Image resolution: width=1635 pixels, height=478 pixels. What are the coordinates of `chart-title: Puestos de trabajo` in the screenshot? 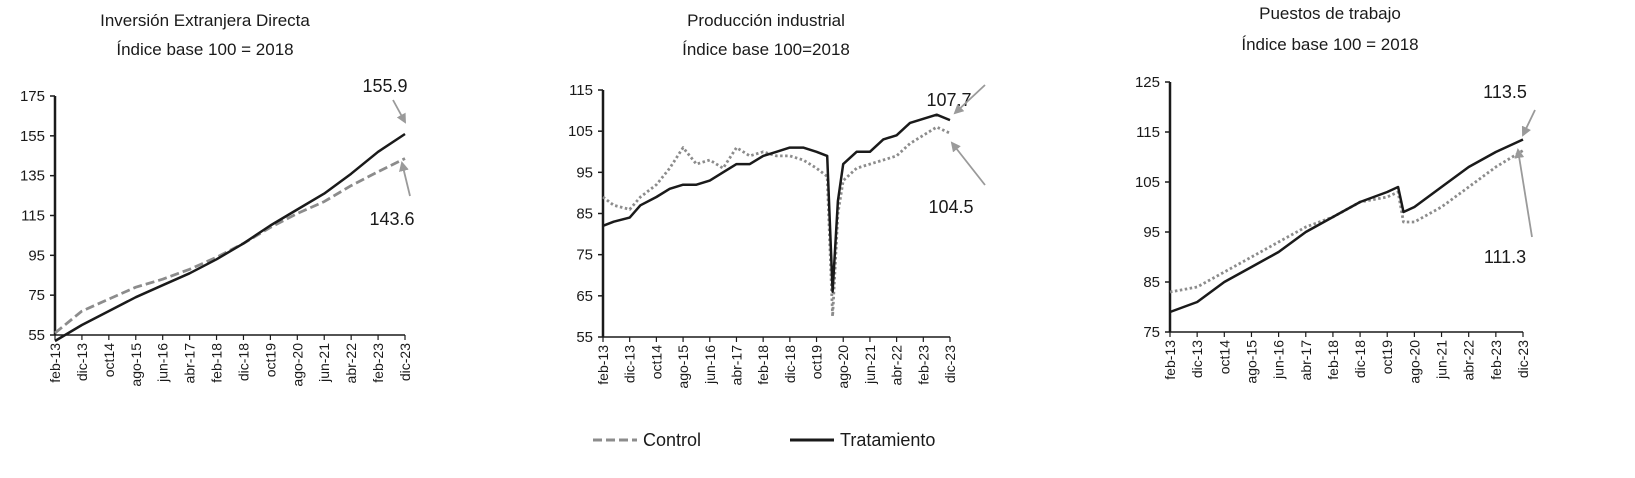 It's located at (1330, 13).